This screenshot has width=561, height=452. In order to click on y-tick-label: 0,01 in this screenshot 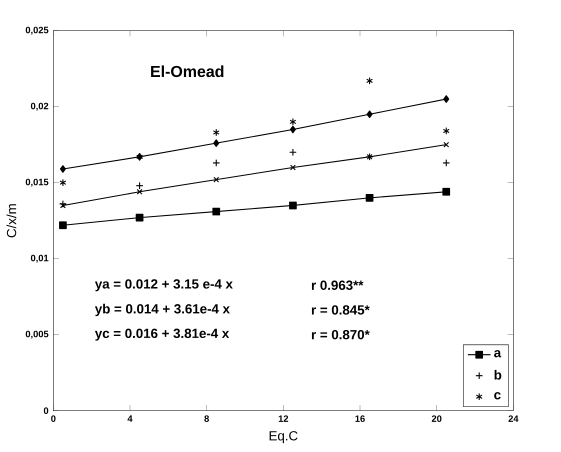, I will do `click(39, 258)`.